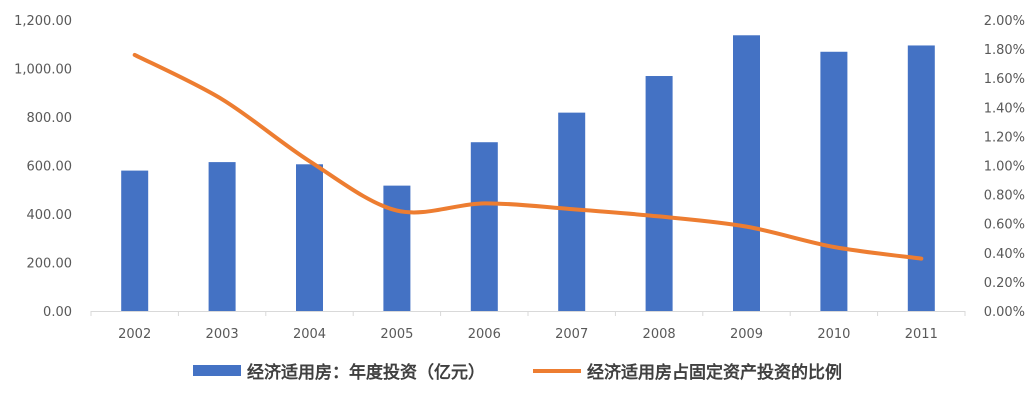  I want to click on legend-item-bar: 经济适用房：年度投资（亿元）, so click(339, 370).